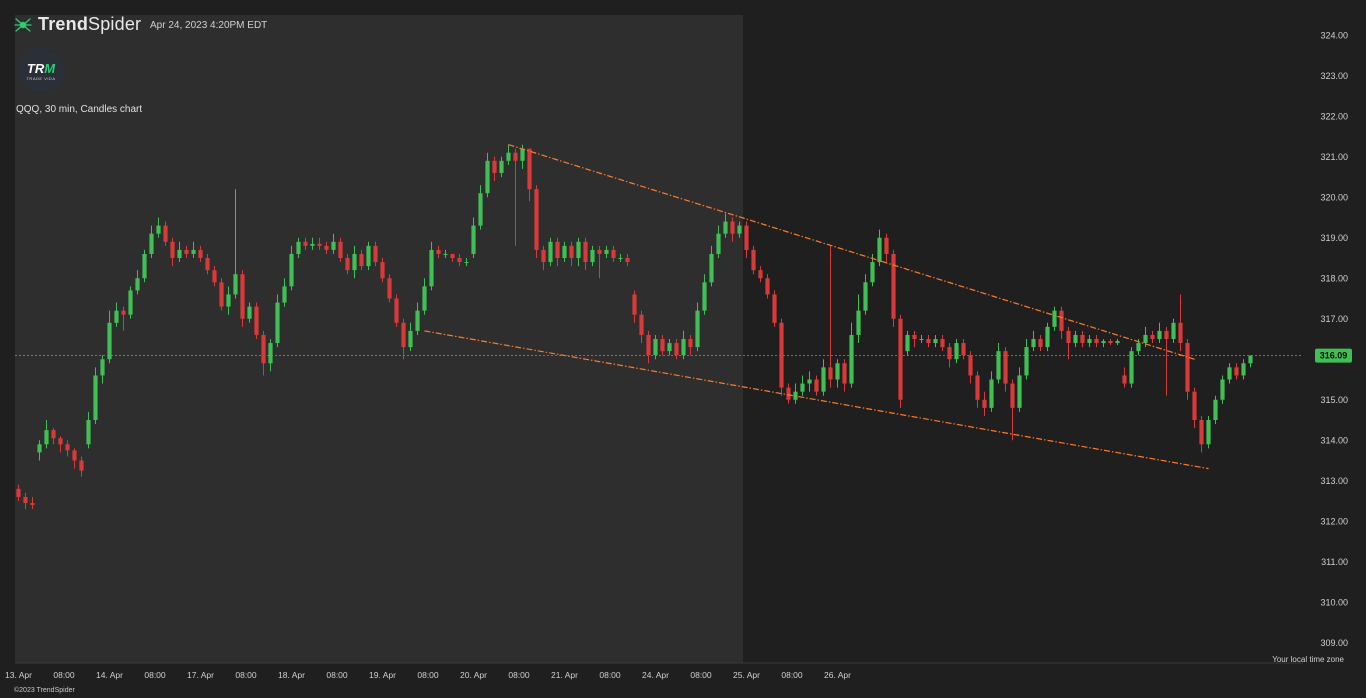 Image resolution: width=1366 pixels, height=698 pixels. What do you see at coordinates (1334, 238) in the screenshot?
I see `y-tick-label: 319.00` at bounding box center [1334, 238].